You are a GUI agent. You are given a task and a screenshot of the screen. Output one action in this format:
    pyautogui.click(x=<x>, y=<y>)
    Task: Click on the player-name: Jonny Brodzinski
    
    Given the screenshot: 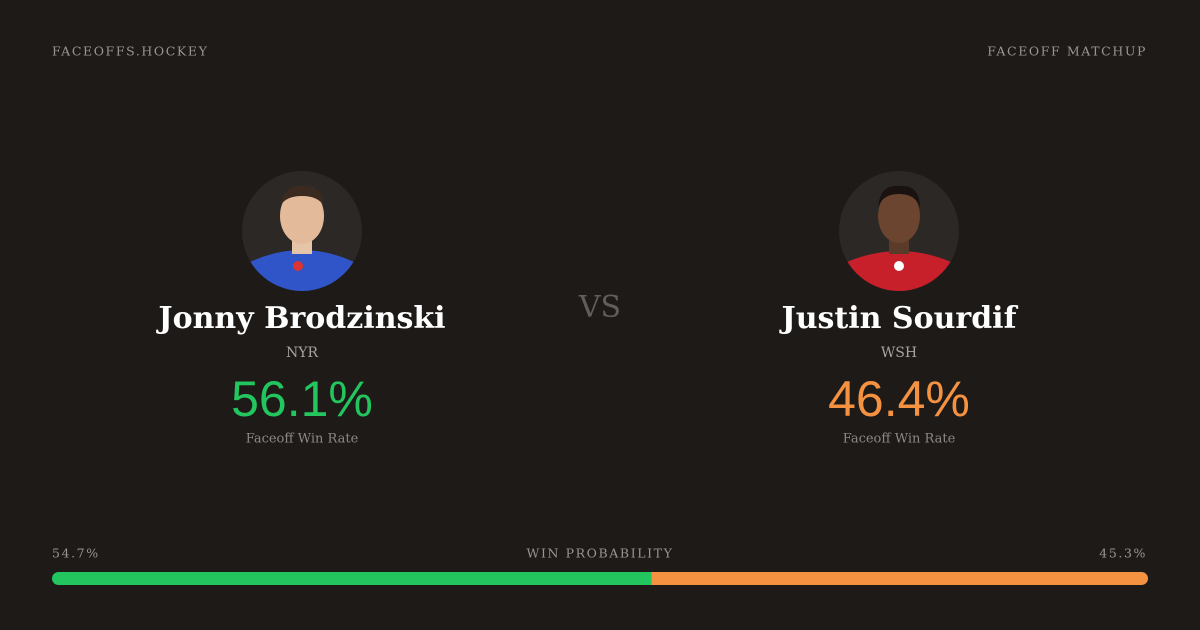 What is the action you would take?
    pyautogui.click(x=300, y=318)
    